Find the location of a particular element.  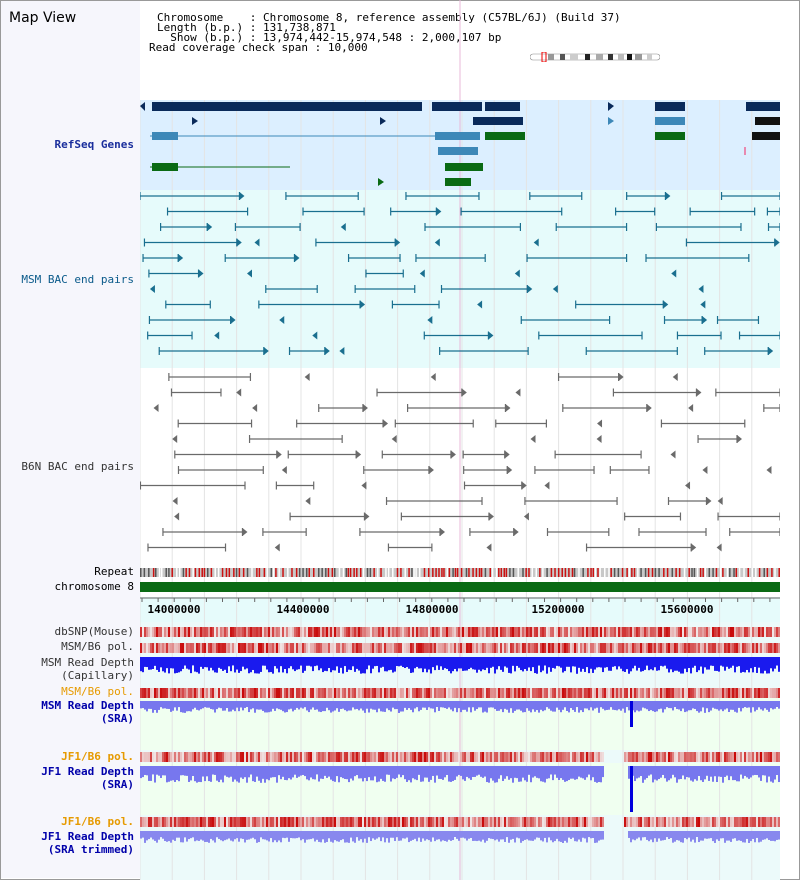

msm-sra-depth-track is located at coordinates (460, 714).